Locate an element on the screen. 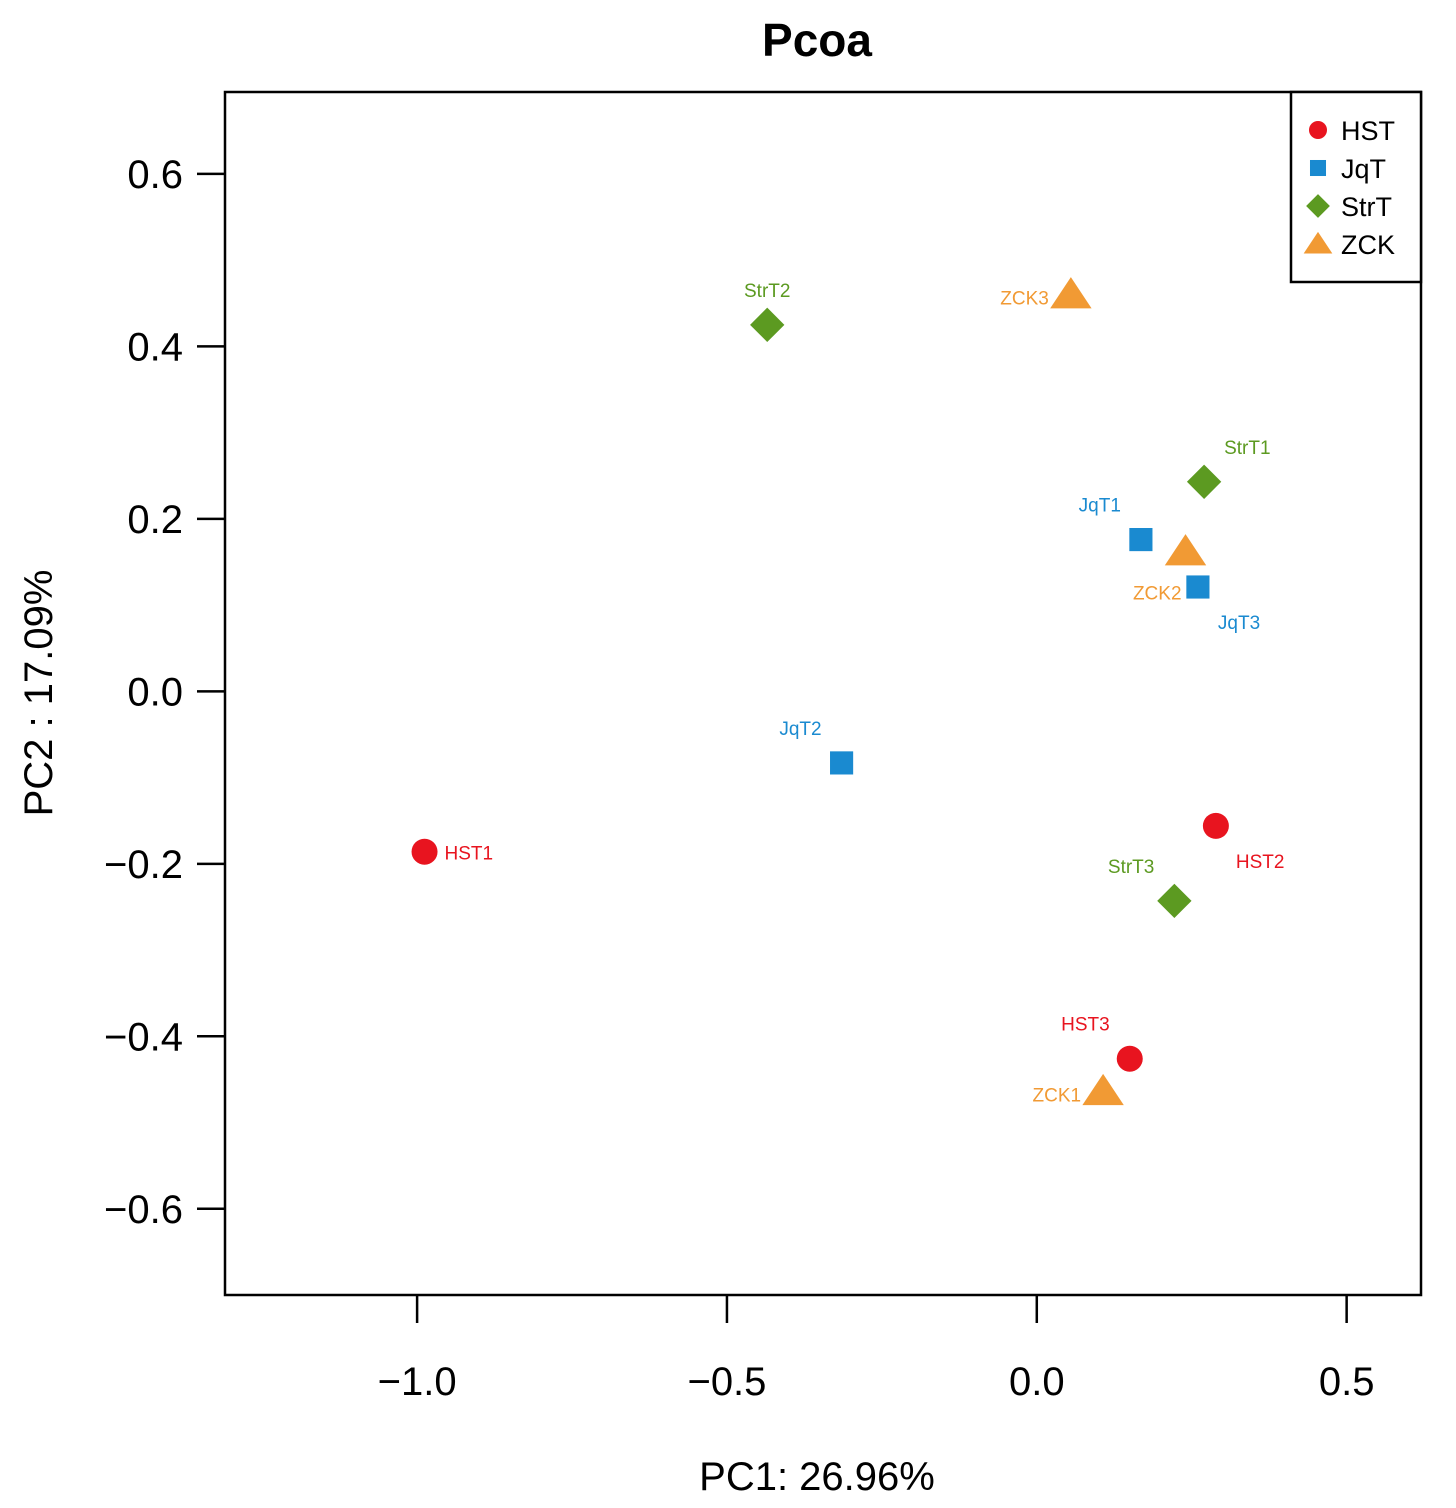  point-label-jqt3: JqT3 is located at coordinates (1239, 623).